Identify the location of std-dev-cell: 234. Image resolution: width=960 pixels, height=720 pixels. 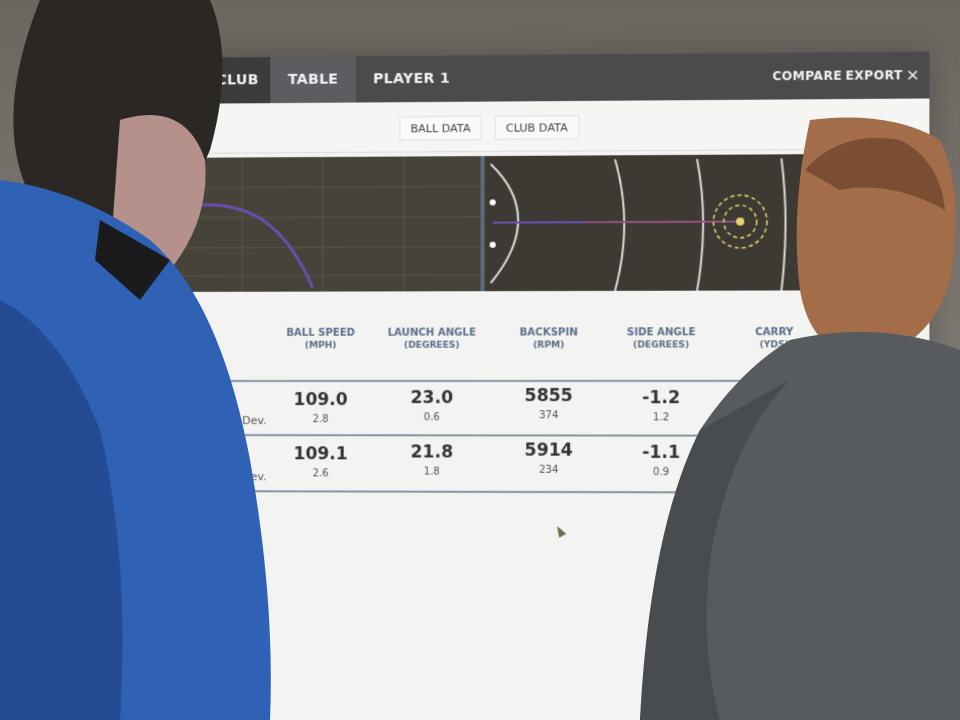
(549, 470).